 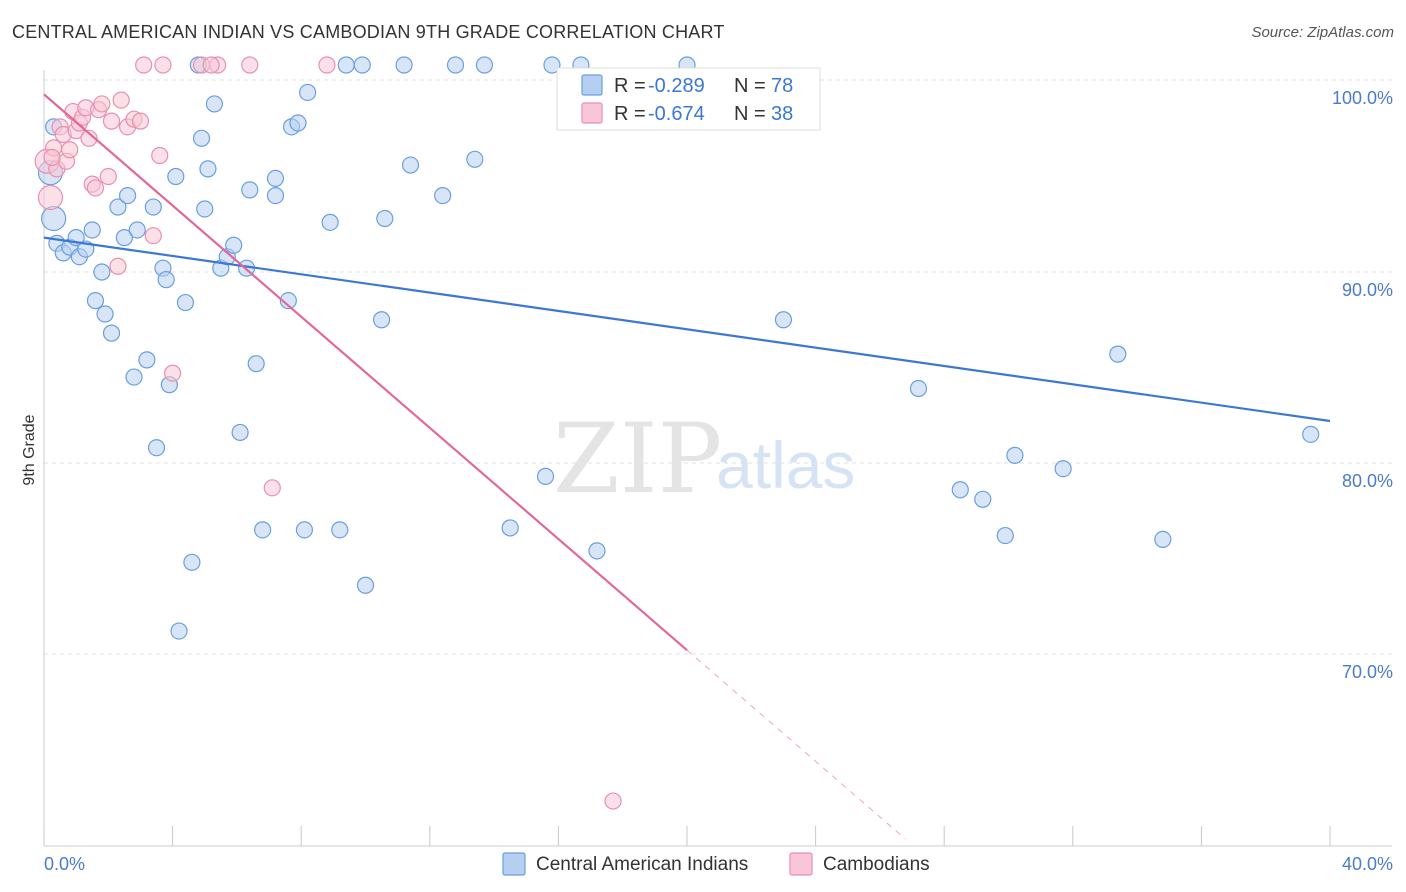 I want to click on legend-r-value: -0.289, so click(x=676, y=86).